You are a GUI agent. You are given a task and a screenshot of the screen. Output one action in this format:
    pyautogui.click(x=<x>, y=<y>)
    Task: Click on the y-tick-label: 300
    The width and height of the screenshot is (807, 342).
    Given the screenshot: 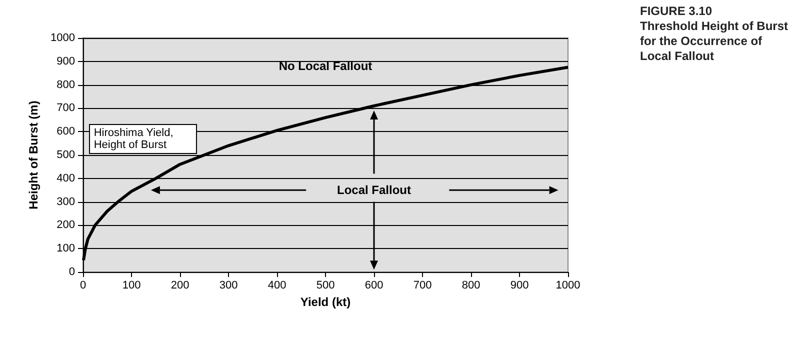 What is the action you would take?
    pyautogui.click(x=65, y=202)
    